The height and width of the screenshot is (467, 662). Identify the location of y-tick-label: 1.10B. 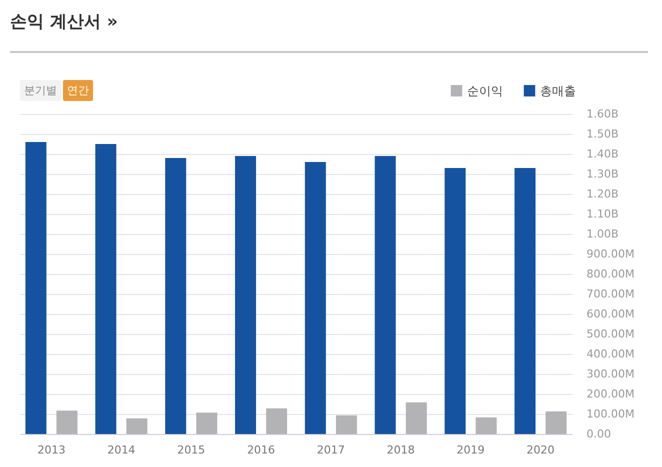
(602, 214).